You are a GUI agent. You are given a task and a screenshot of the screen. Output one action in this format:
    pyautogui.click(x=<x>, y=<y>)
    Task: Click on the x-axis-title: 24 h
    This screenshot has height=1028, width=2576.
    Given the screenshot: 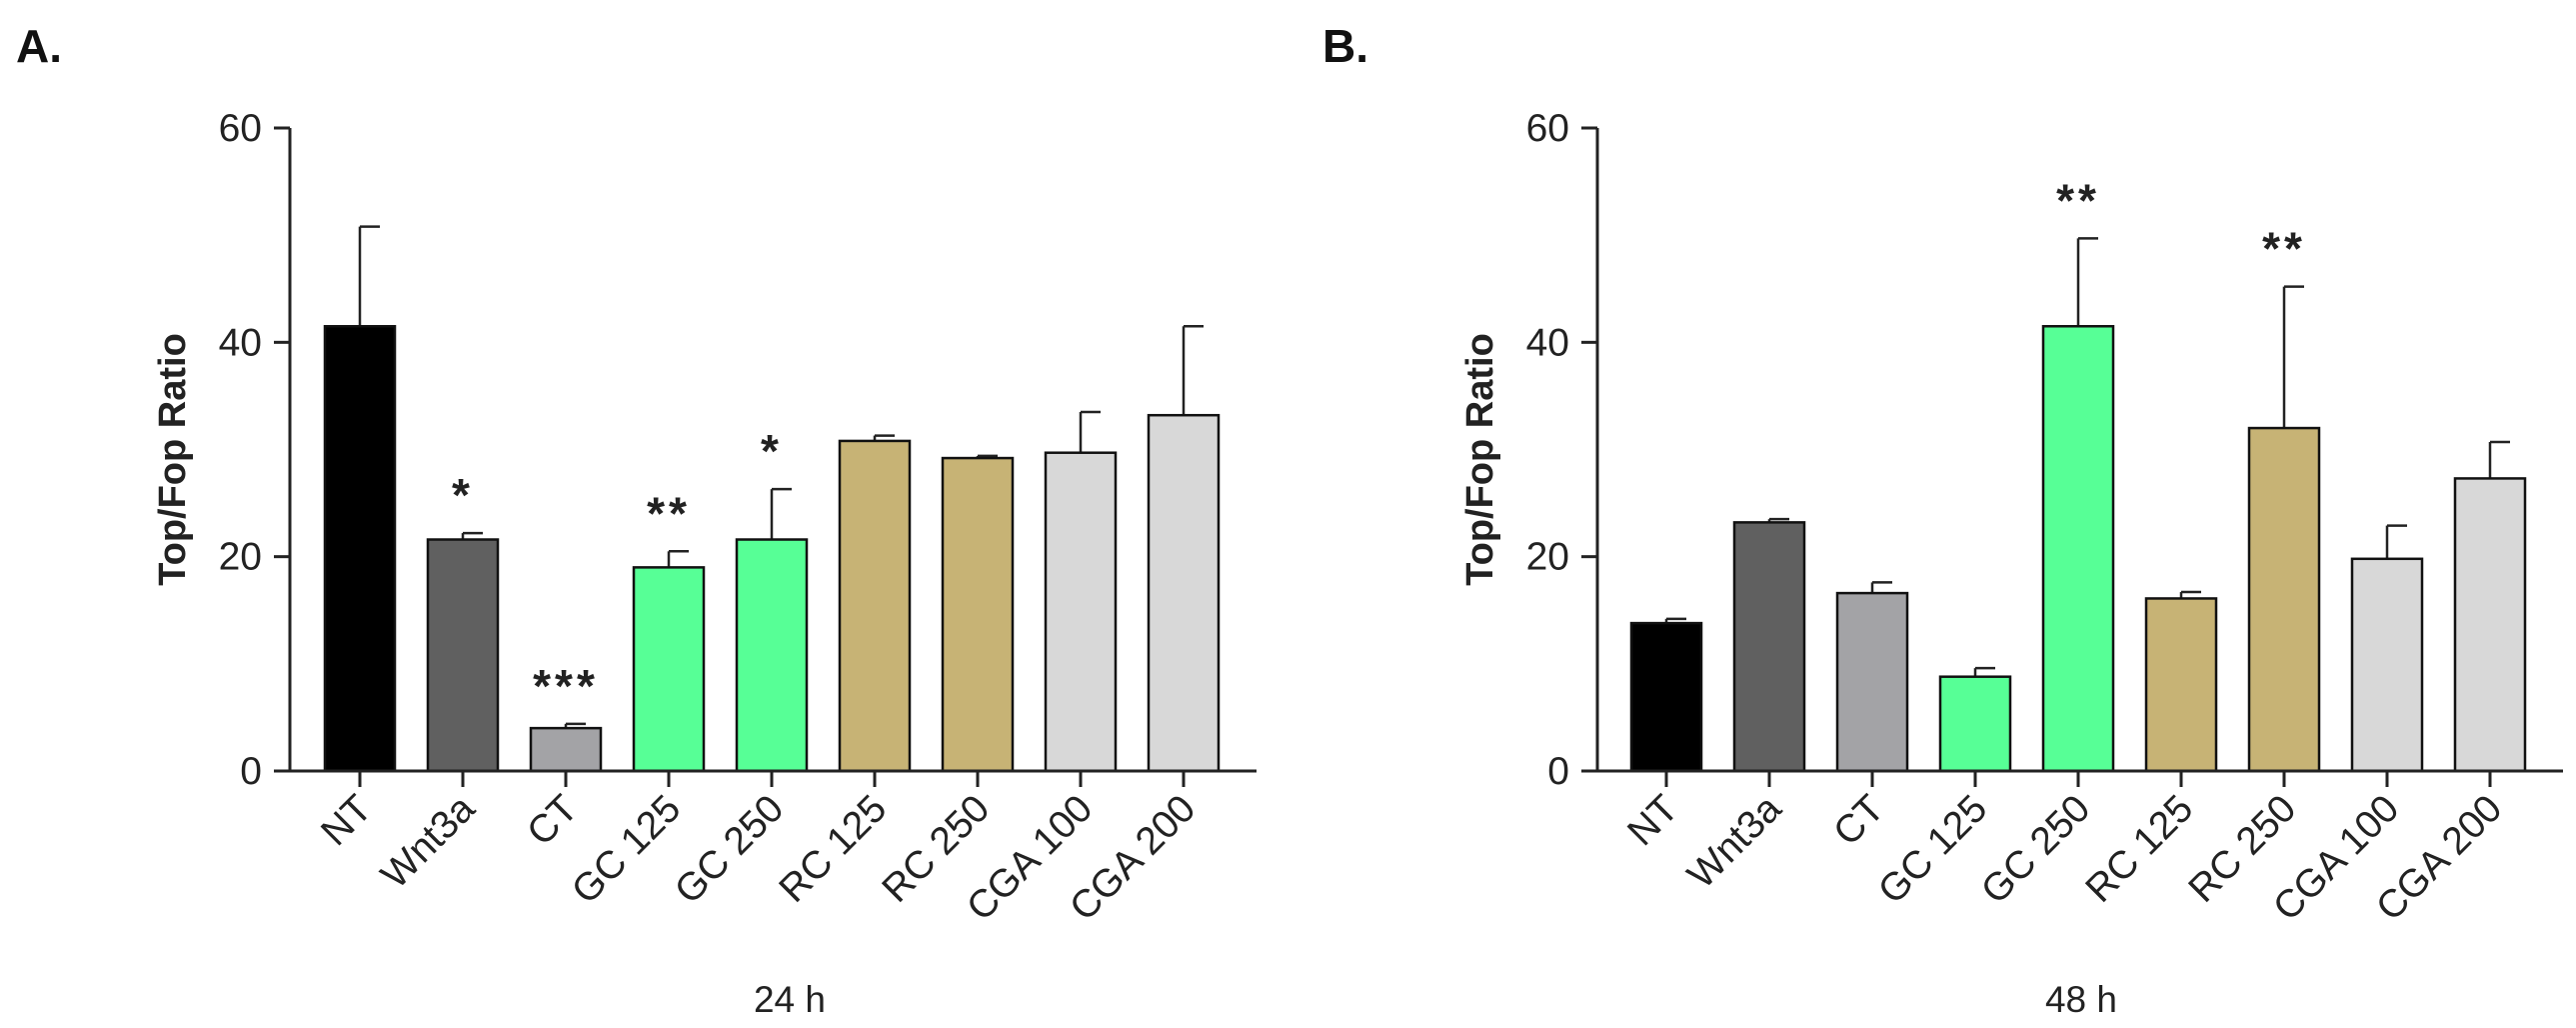 What is the action you would take?
    pyautogui.click(x=790, y=999)
    